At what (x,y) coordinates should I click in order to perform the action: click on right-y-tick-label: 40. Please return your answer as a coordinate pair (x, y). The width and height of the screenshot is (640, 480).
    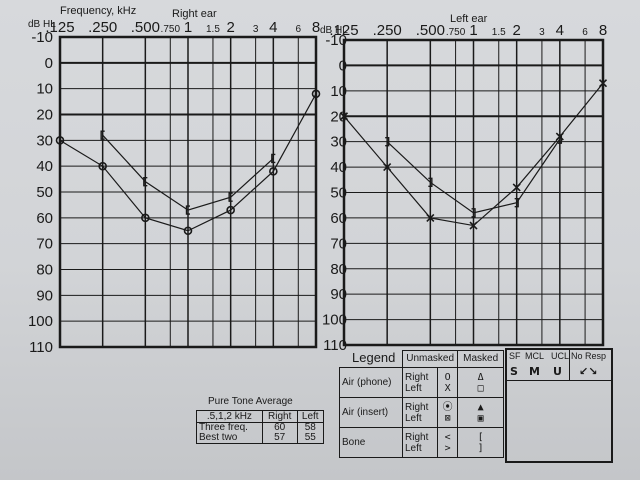
    Looking at the image, I should click on (44, 166).